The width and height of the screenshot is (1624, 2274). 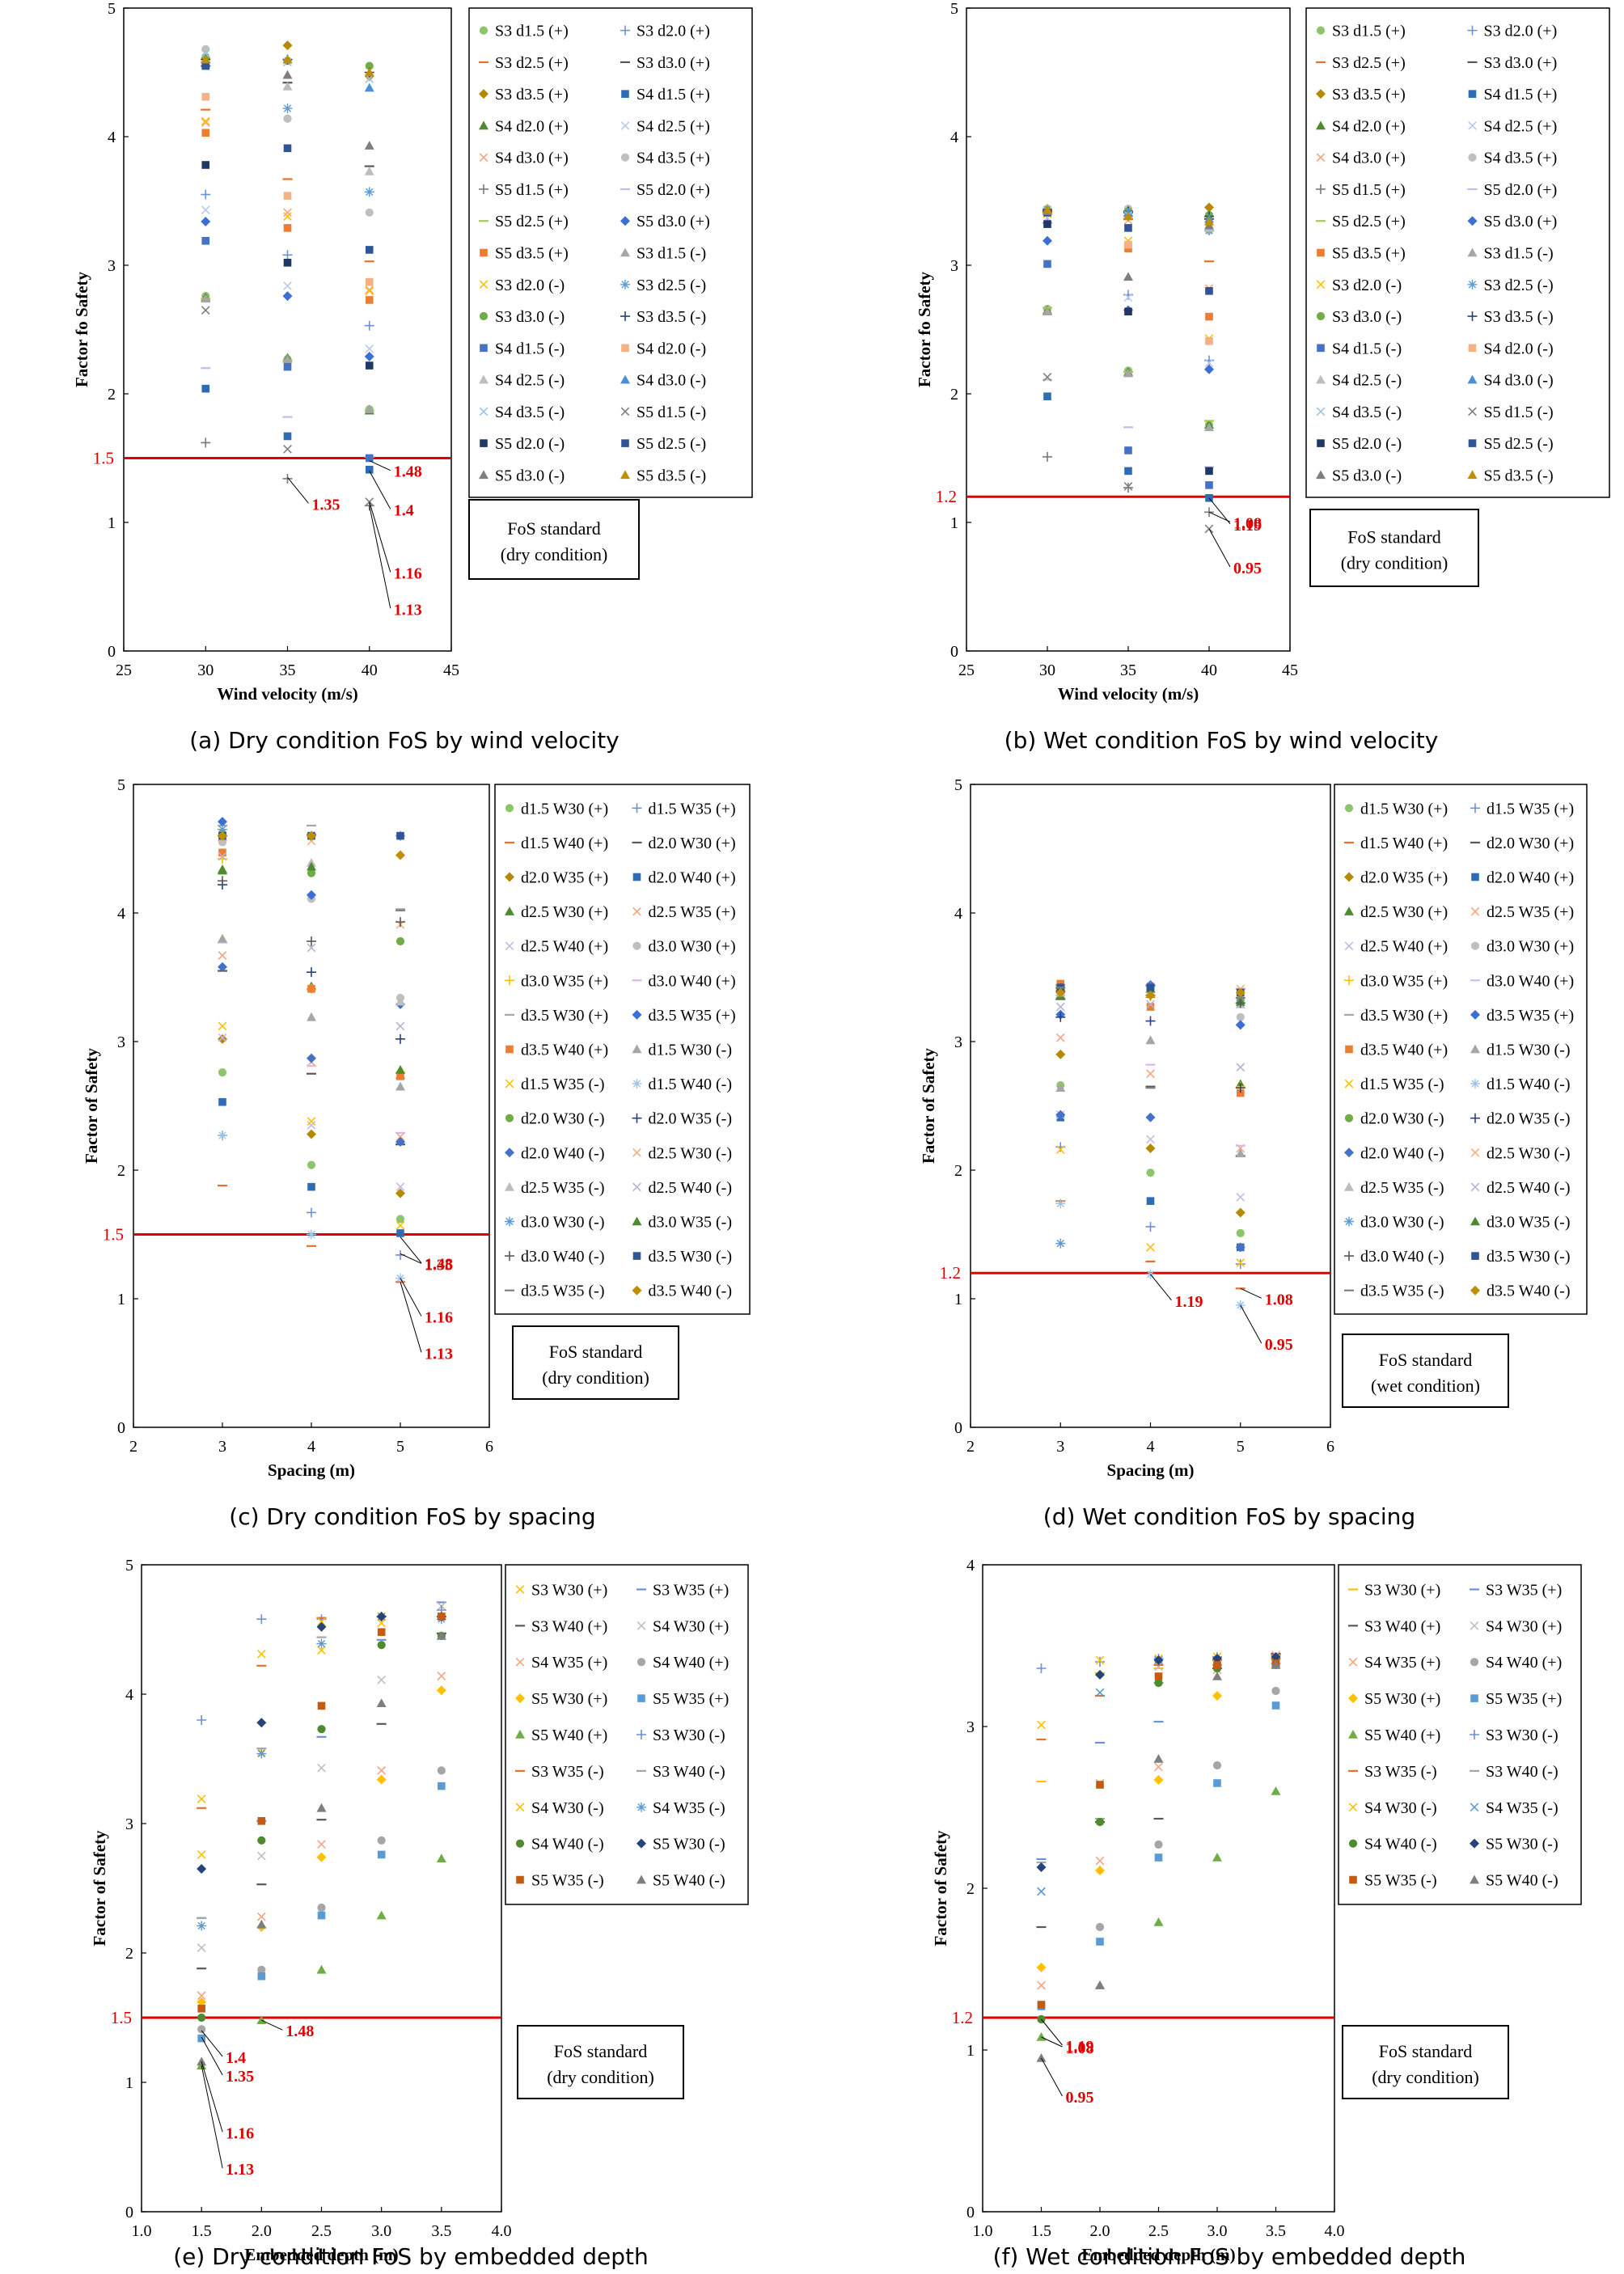 I want to click on y-tick-label: 3, so click(x=954, y=266).